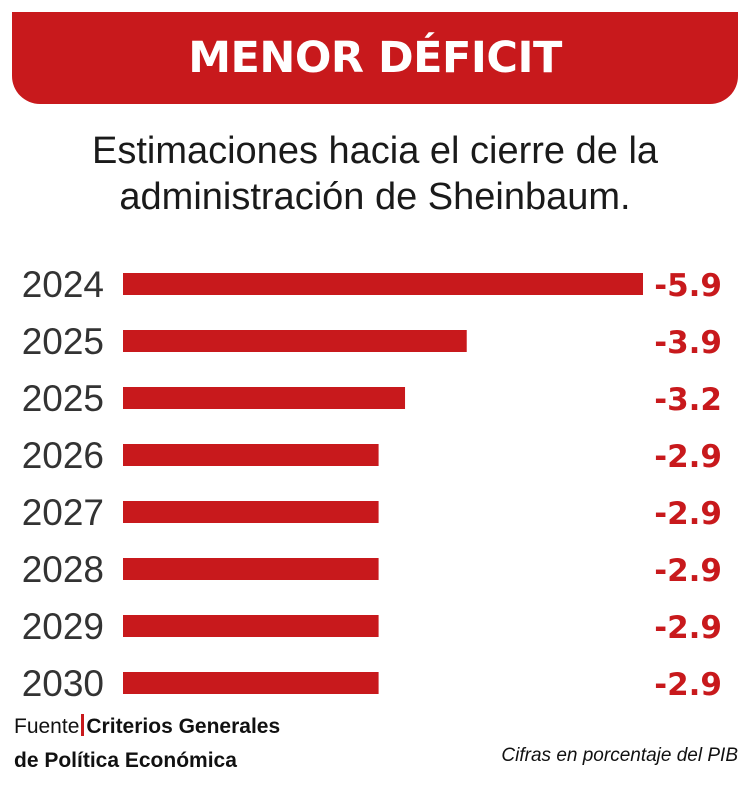 This screenshot has width=750, height=807. I want to click on year-label: 2024, so click(63, 284).